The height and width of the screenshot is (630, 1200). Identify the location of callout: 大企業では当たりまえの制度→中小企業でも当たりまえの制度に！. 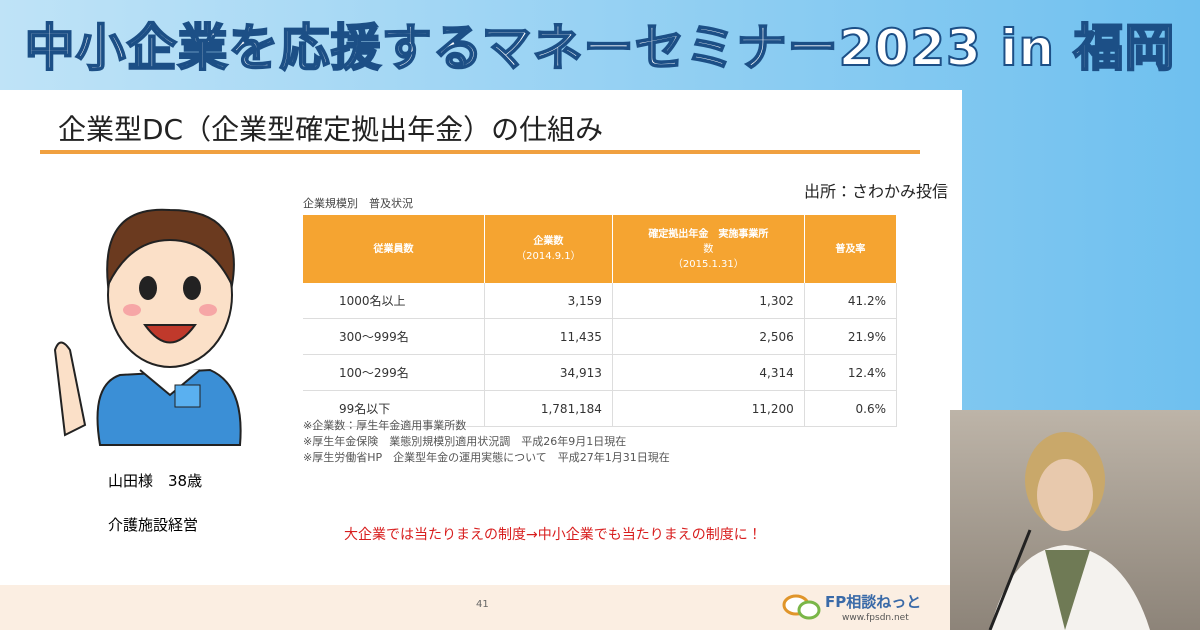
(553, 535).